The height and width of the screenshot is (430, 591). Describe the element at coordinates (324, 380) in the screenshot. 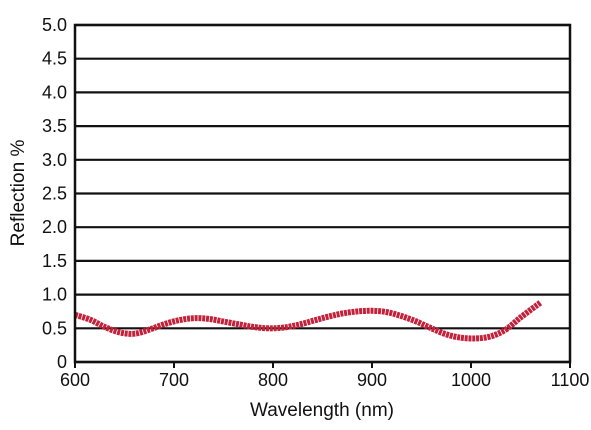

I see `x-tick-labels: 600 700 800 900 1000 1100` at that location.